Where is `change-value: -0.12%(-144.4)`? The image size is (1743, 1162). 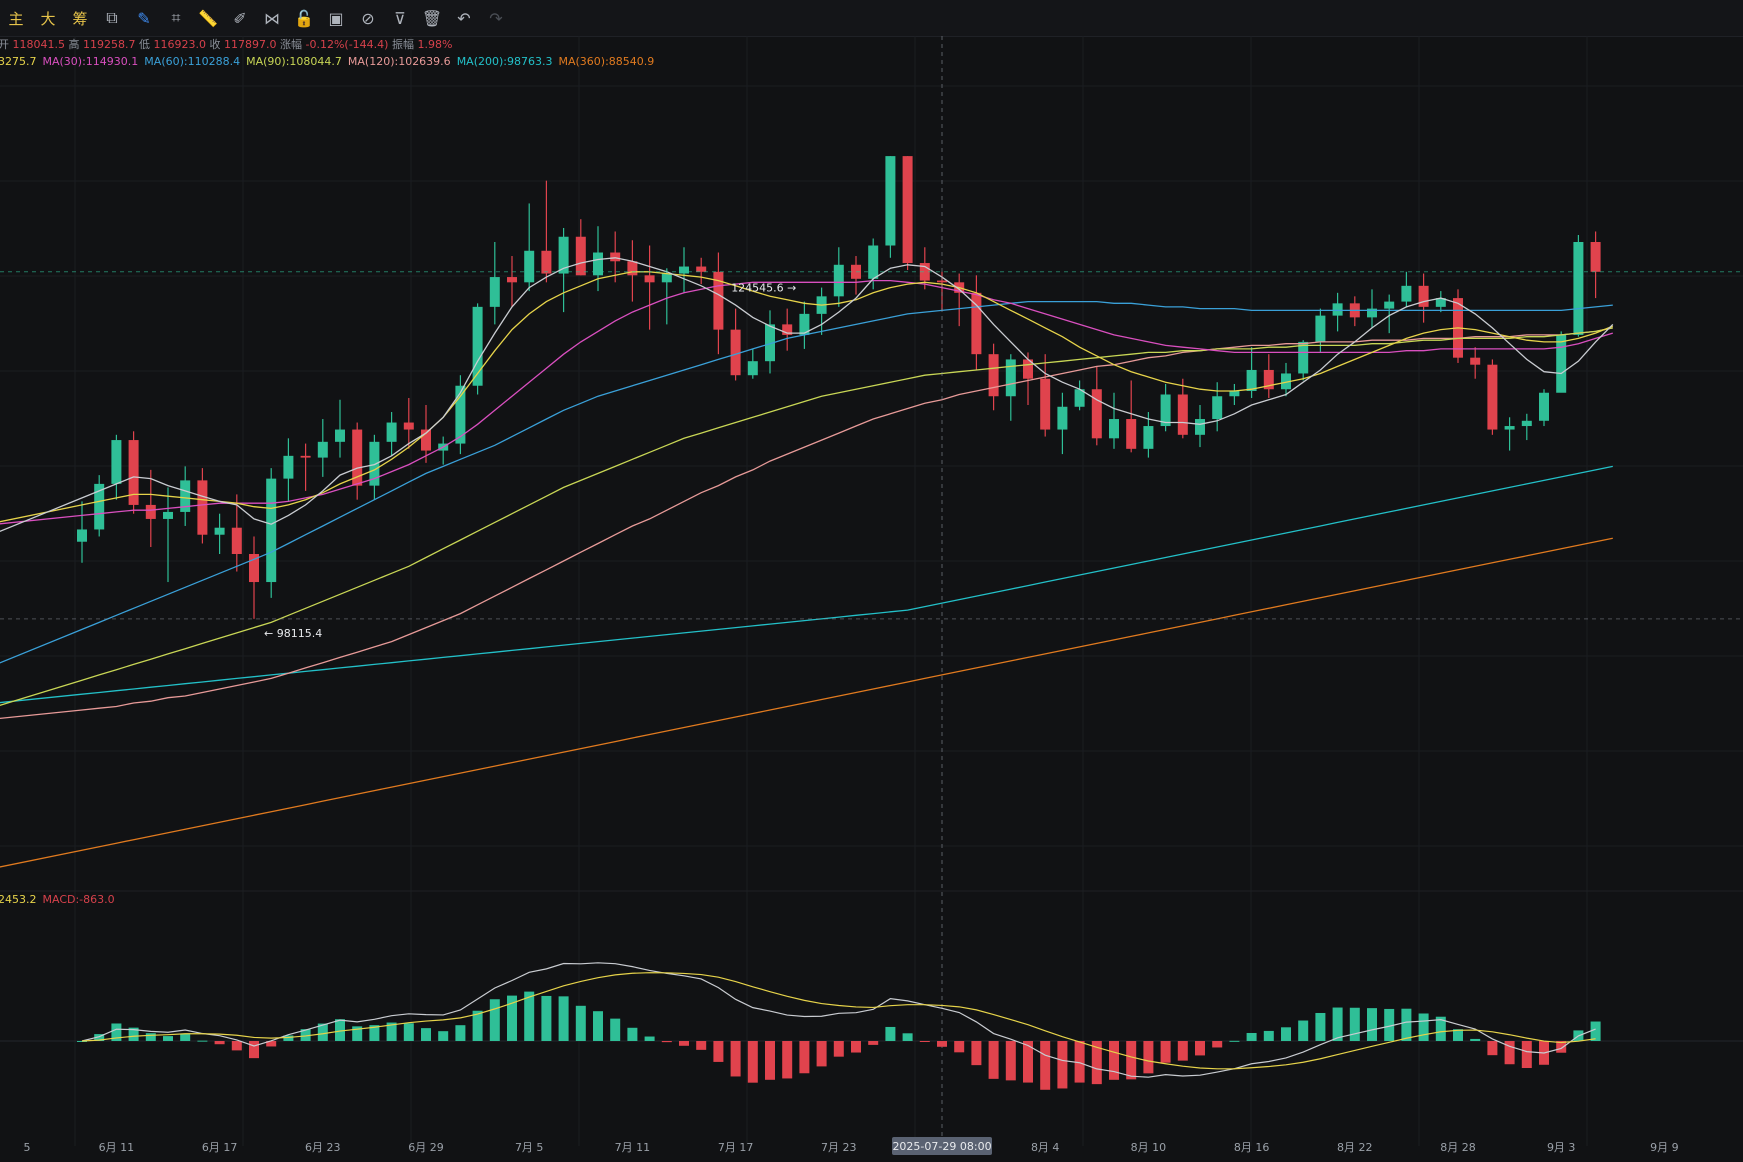
change-value: -0.12%(-144.4) is located at coordinates (347, 44).